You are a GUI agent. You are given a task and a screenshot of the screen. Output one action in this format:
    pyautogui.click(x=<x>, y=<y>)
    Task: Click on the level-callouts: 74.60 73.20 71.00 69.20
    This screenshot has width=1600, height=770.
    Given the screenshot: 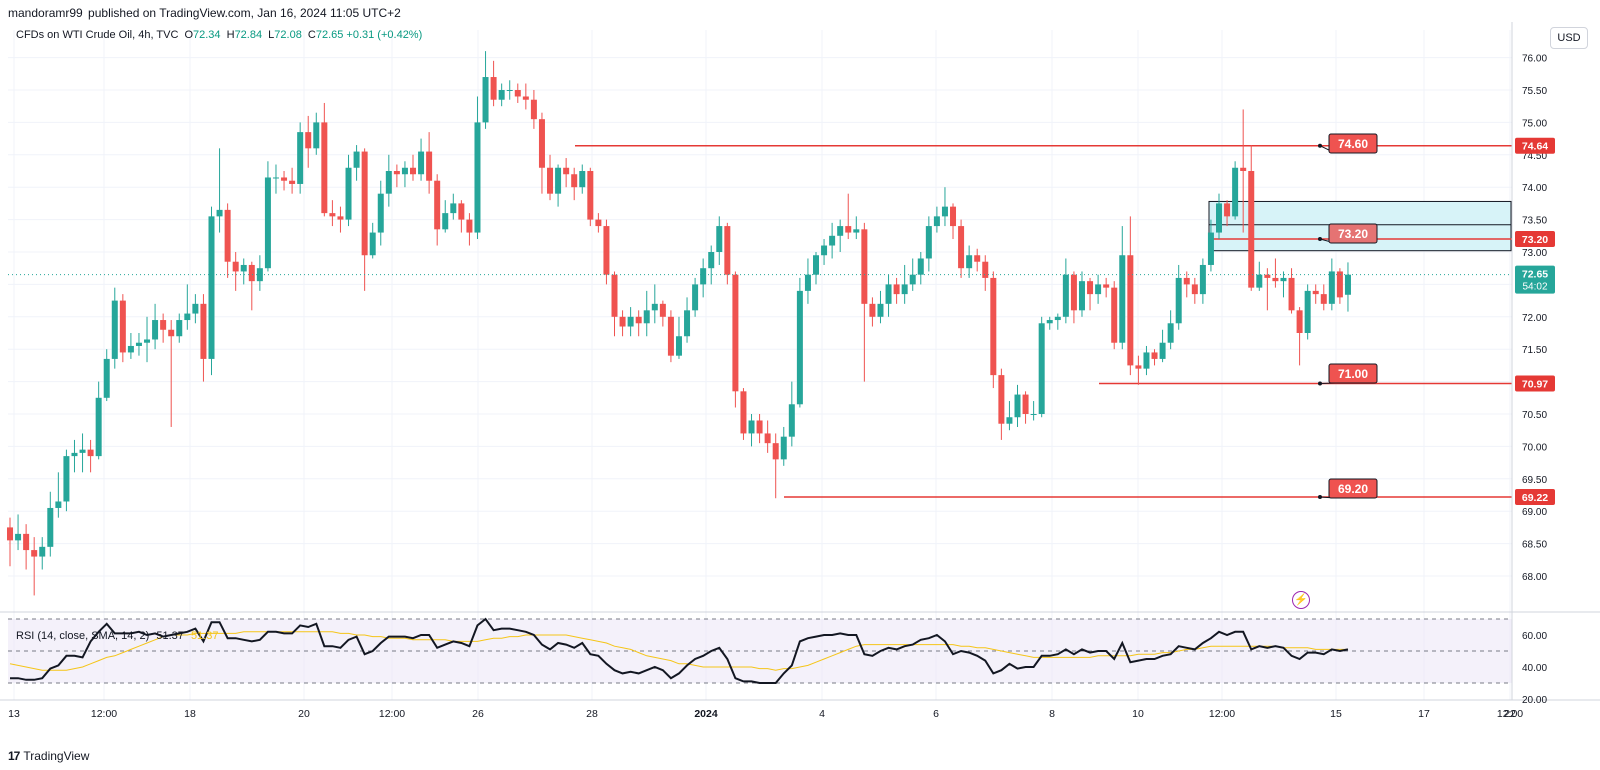 What is the action you would take?
    pyautogui.click(x=1348, y=316)
    